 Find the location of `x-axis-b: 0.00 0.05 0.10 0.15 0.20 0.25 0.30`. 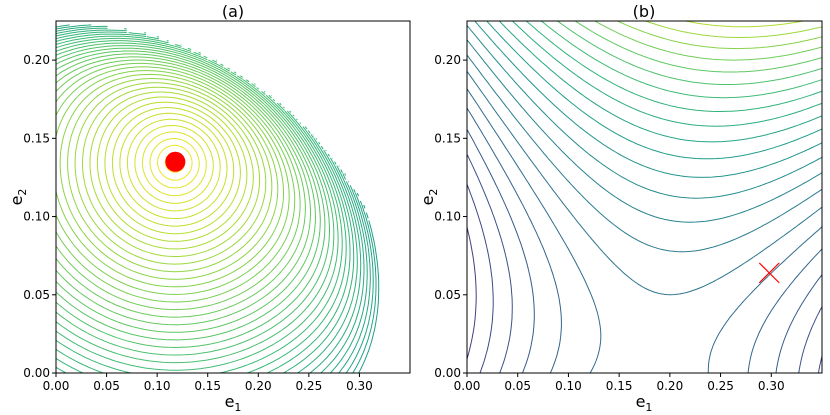

x-axis-b: 0.00 0.05 0.10 0.15 0.20 0.25 0.30 is located at coordinates (619, 383).